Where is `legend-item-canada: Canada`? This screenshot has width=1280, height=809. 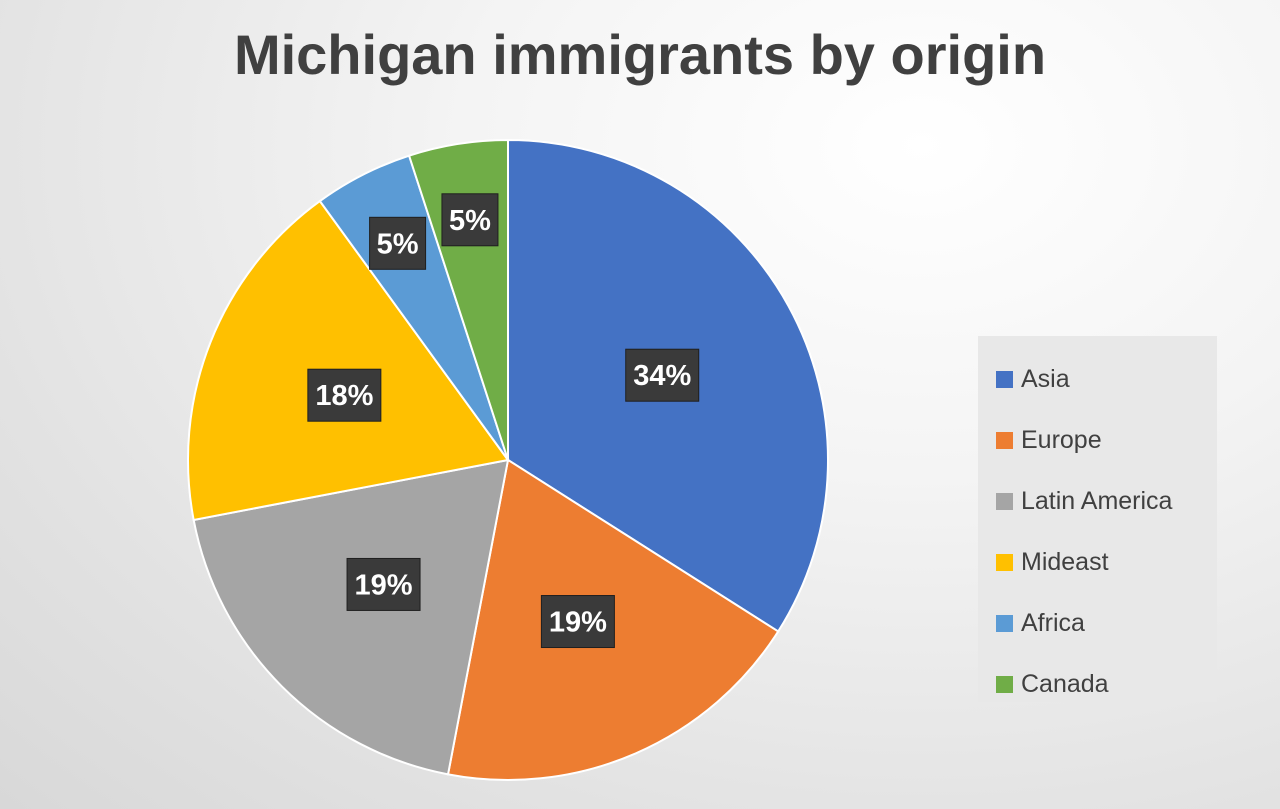
legend-item-canada: Canada is located at coordinates (1097, 684).